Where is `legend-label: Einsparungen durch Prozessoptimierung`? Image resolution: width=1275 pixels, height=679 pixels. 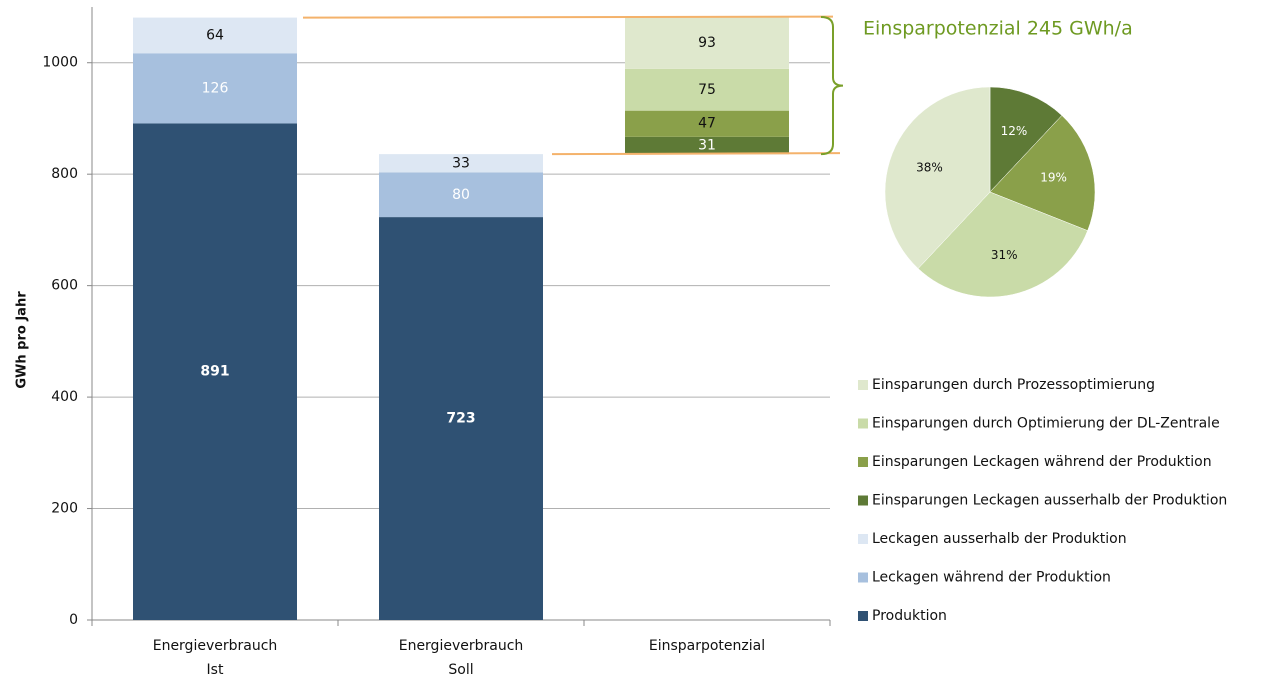 legend-label: Einsparungen durch Prozessoptimierung is located at coordinates (1013, 385).